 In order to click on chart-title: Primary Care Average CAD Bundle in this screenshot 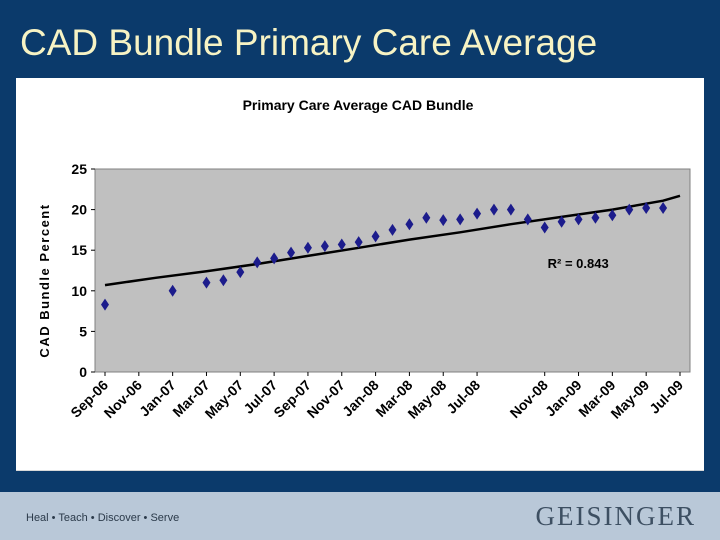, I will do `click(358, 105)`.